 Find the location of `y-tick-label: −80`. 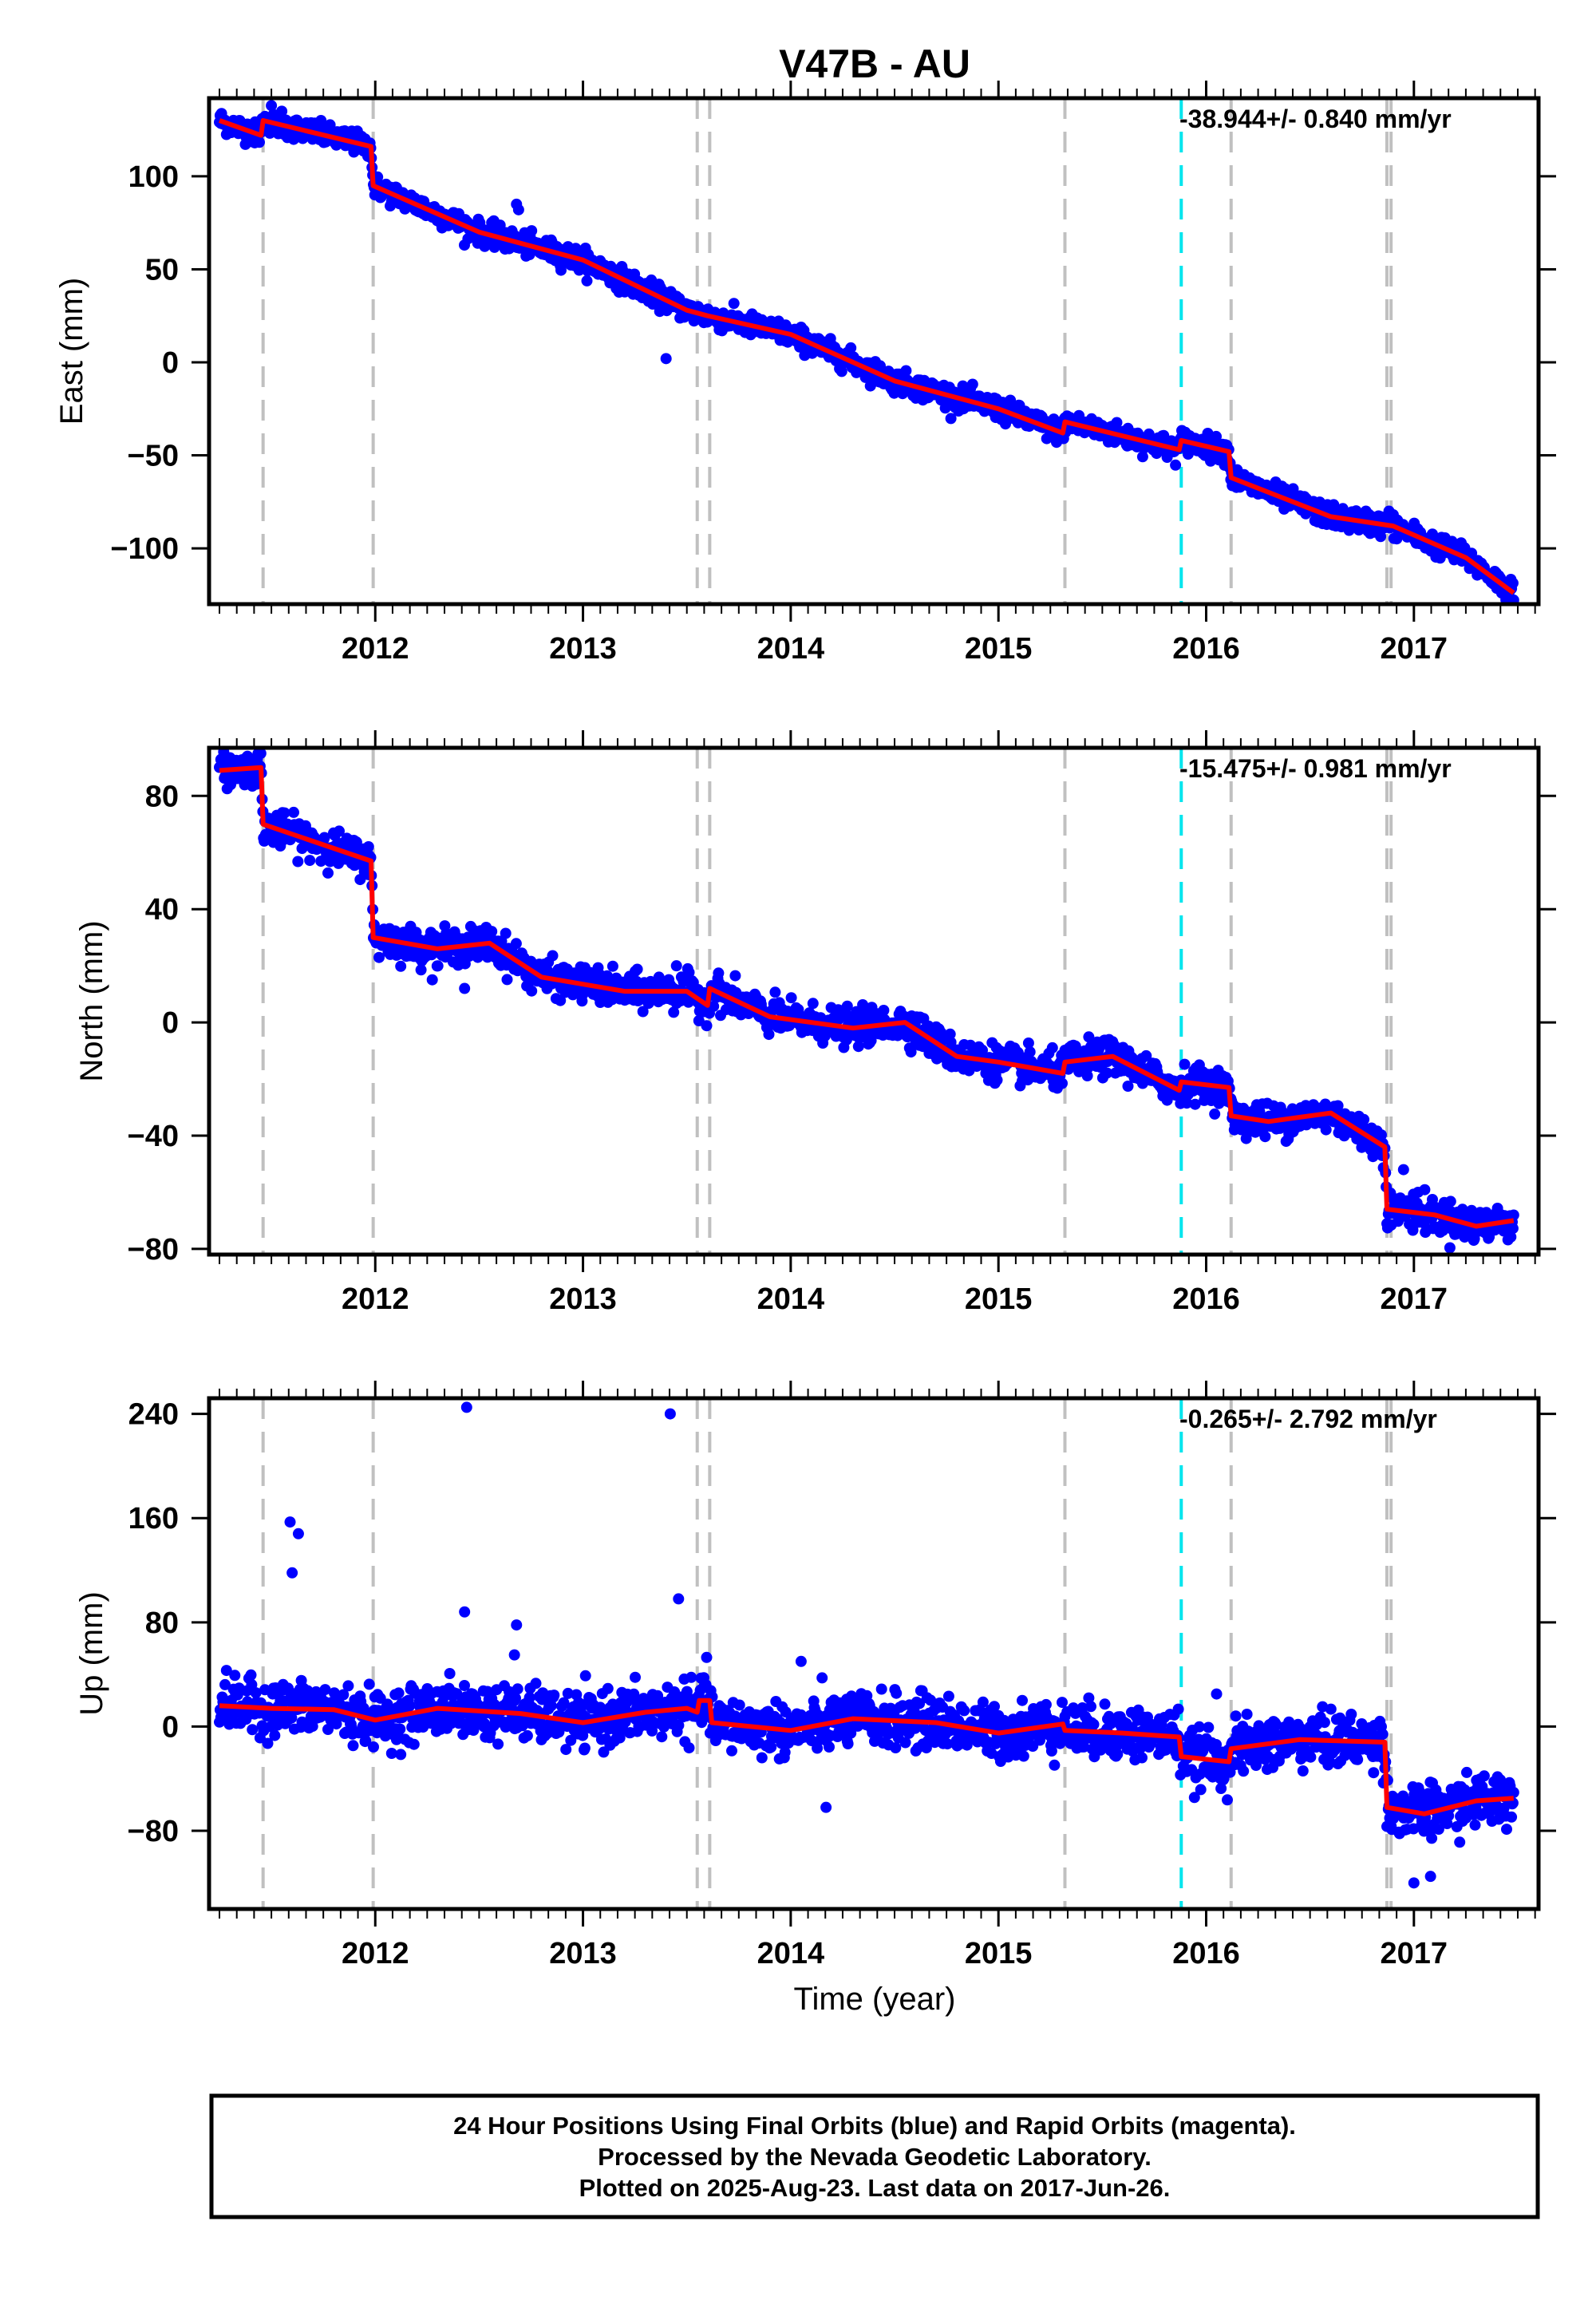

y-tick-label: −80 is located at coordinates (153, 1250).